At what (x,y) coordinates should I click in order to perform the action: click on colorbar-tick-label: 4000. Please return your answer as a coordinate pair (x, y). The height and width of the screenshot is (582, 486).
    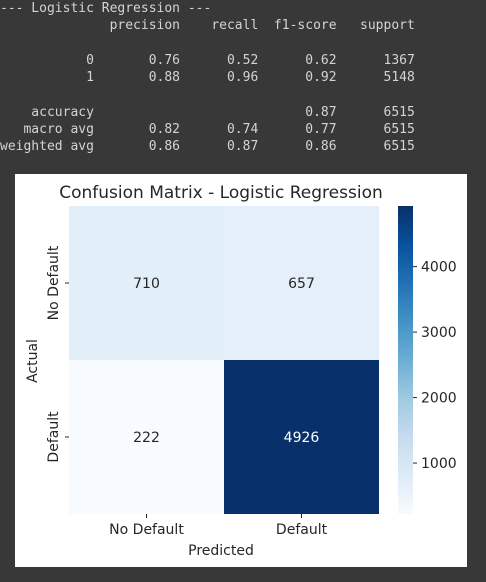
    Looking at the image, I should click on (439, 268).